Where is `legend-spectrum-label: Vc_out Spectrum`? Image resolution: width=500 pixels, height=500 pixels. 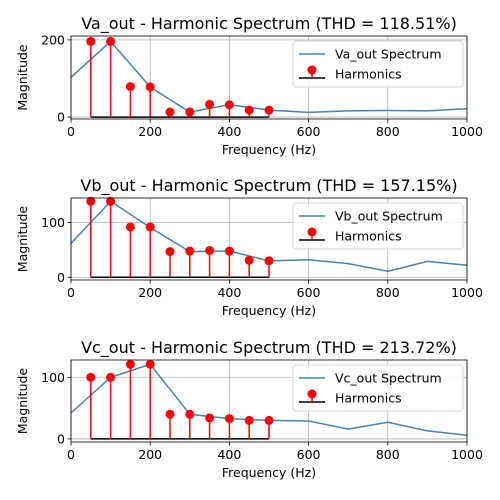
legend-spectrum-label: Vc_out Spectrum is located at coordinates (388, 378).